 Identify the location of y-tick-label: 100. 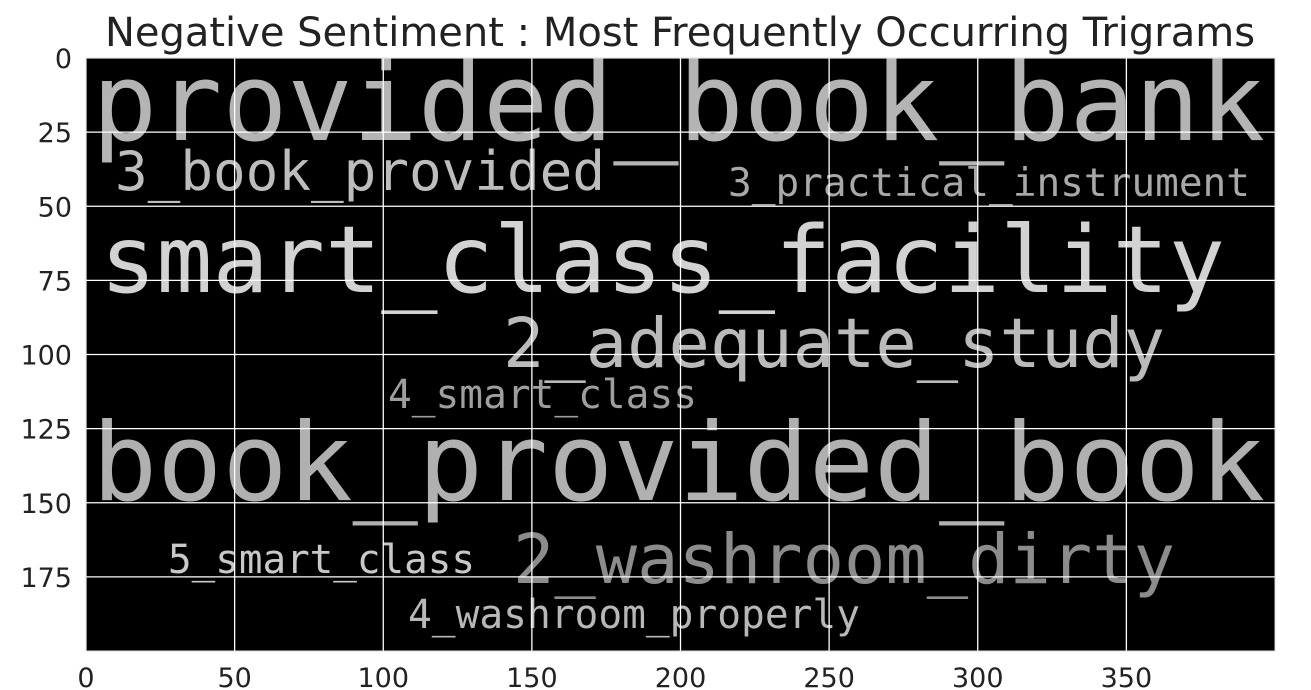
(46, 356).